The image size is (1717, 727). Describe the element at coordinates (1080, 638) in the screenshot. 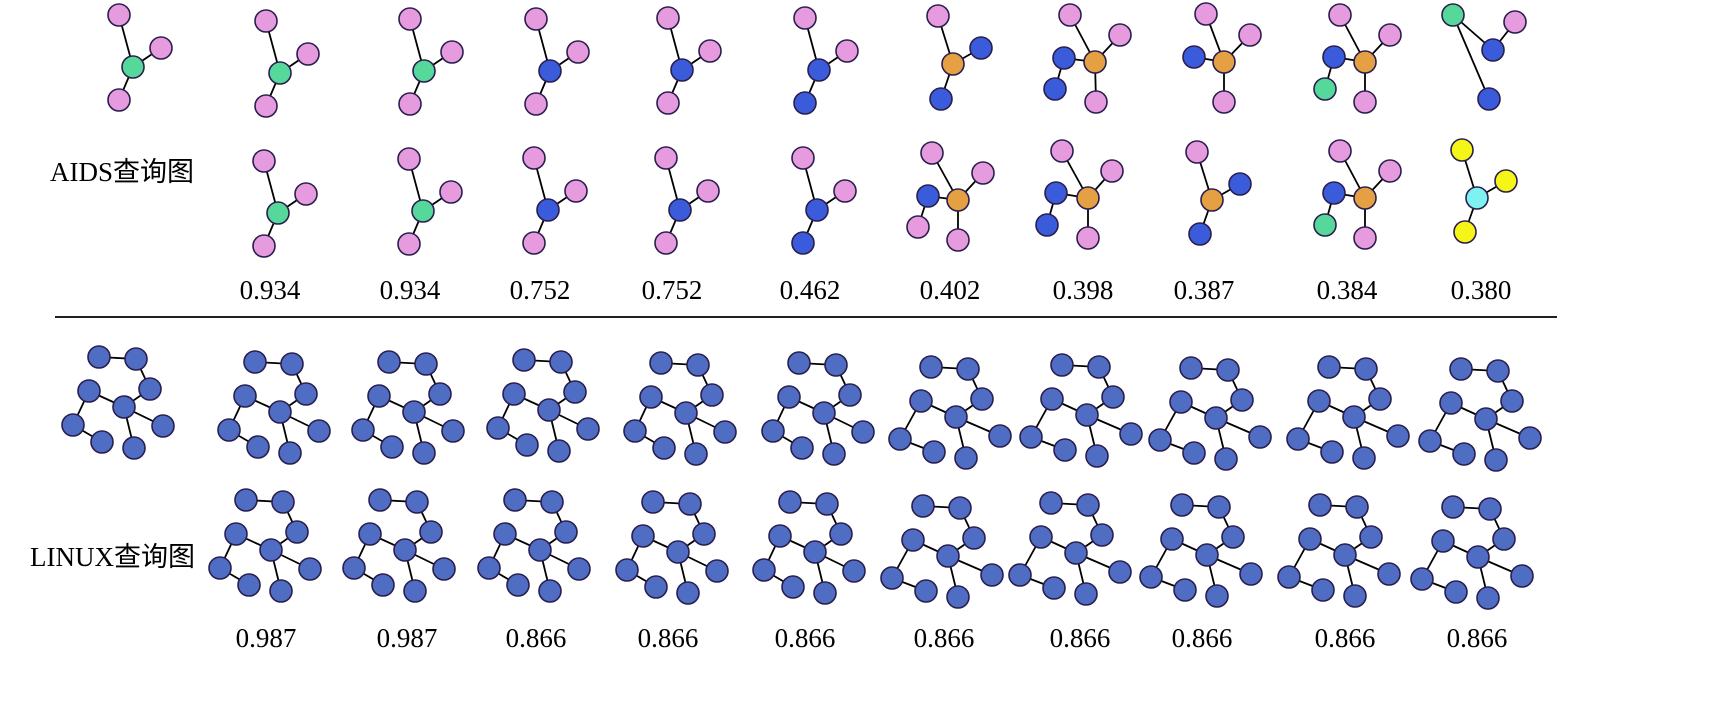

I see `linux-score-7: 0.866` at that location.